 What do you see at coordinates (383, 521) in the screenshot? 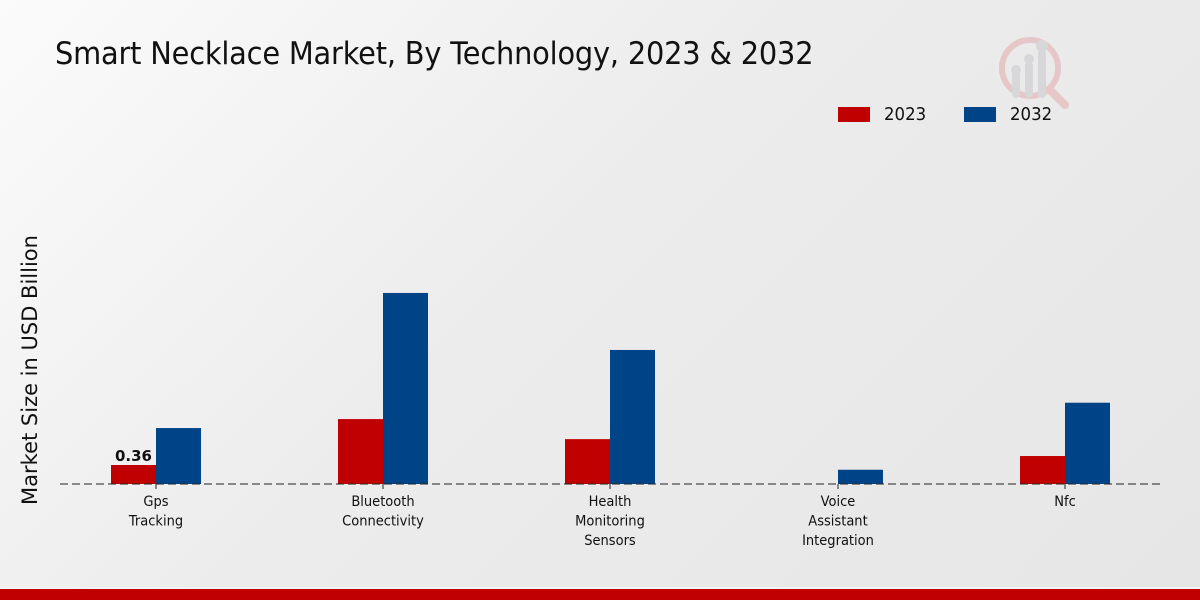
I see `x-tick-label-1-1: Connectivity` at bounding box center [383, 521].